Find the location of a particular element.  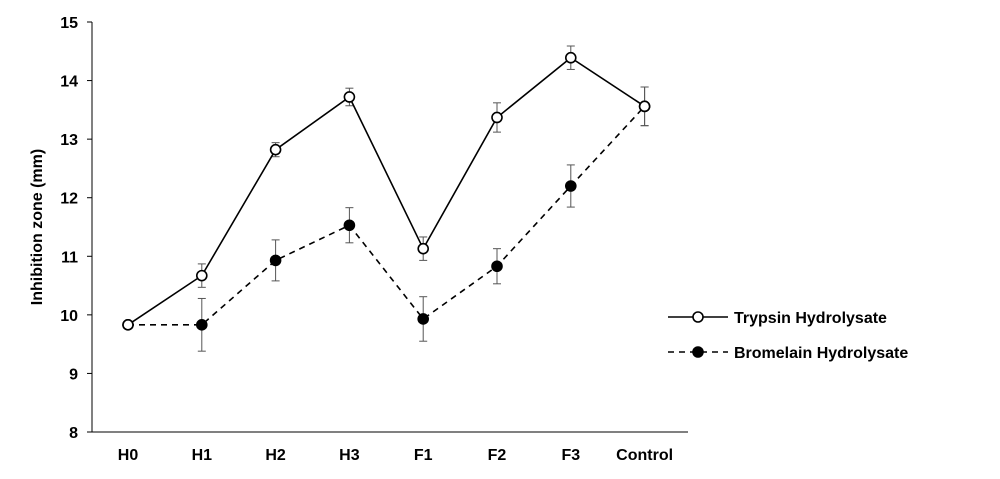

x-tick-label: F2 is located at coordinates (497, 455).